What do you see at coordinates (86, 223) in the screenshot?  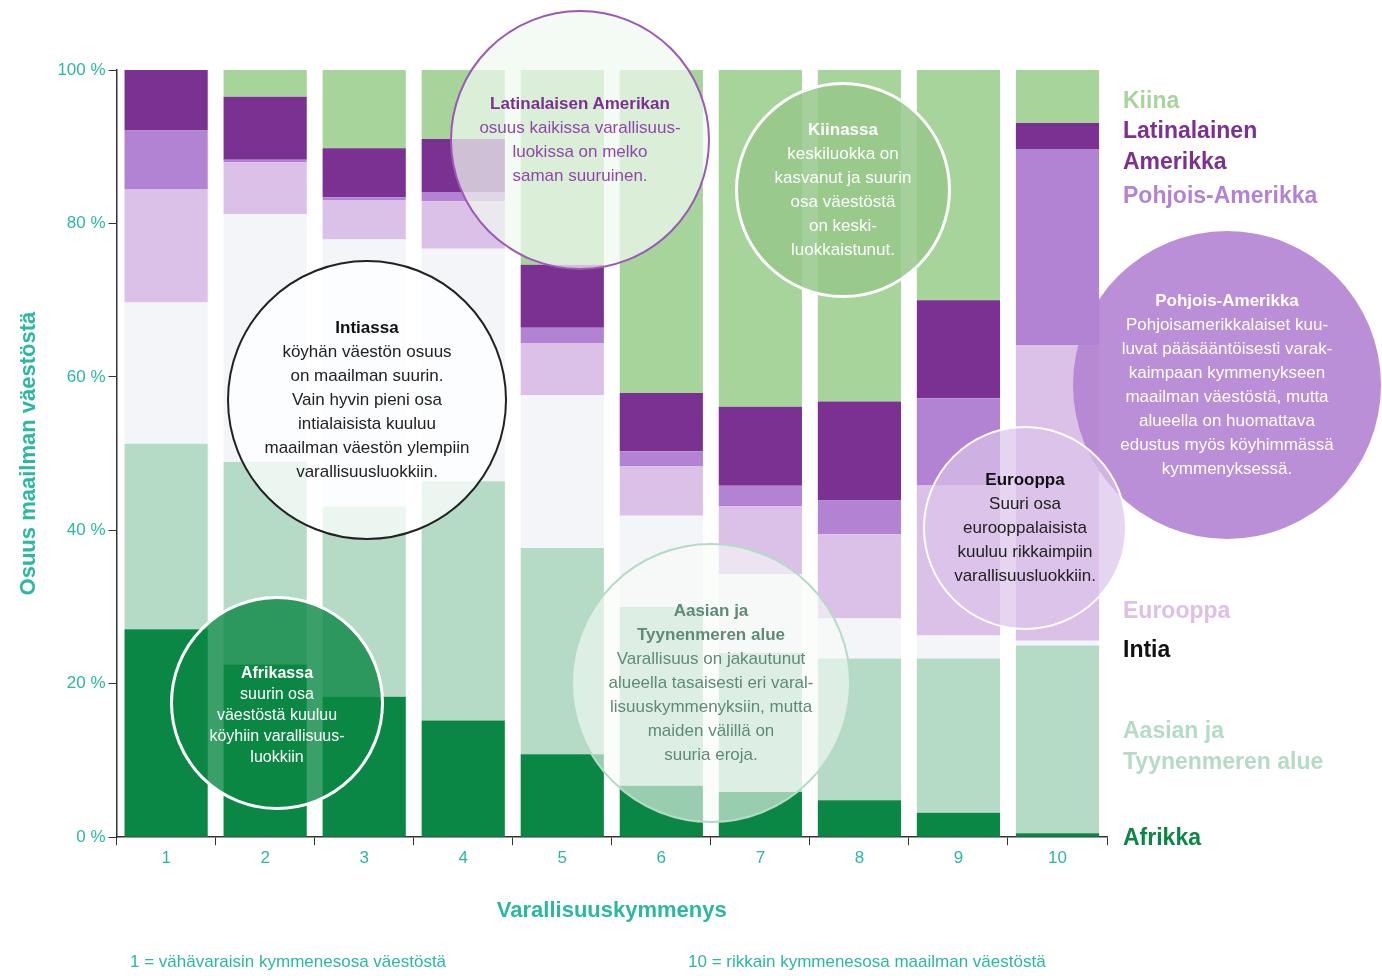 I see `y-tick-label: 80 %` at bounding box center [86, 223].